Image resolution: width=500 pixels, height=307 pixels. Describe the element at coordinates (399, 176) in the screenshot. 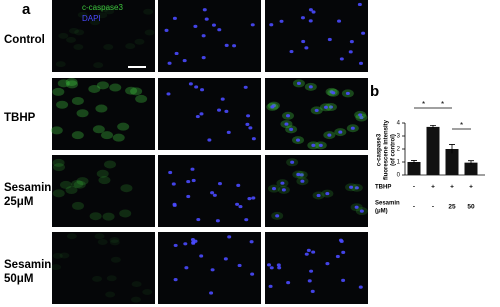

I see `y-tick-label: 0` at that location.